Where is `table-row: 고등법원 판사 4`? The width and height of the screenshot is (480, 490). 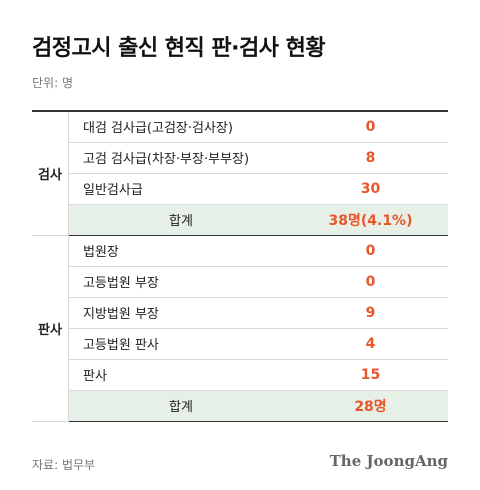 table-row: 고등법원 판사 4 is located at coordinates (240, 344).